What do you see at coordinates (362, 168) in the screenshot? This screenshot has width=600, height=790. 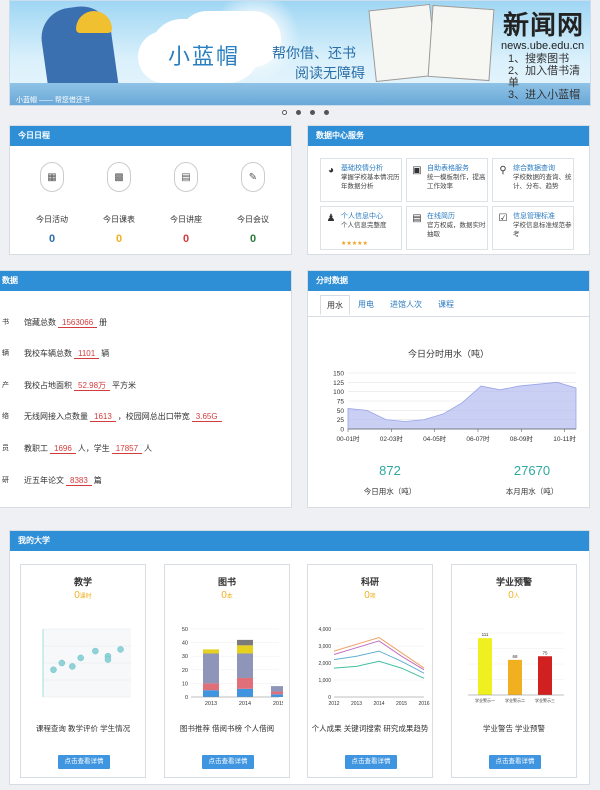 I see `service-title: 基础校情分析` at bounding box center [362, 168].